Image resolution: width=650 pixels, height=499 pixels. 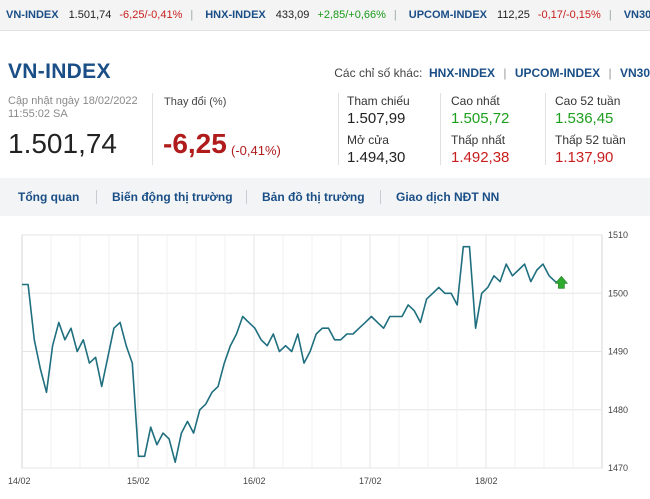 I want to click on y-tick-label: 1490, so click(x=618, y=352).